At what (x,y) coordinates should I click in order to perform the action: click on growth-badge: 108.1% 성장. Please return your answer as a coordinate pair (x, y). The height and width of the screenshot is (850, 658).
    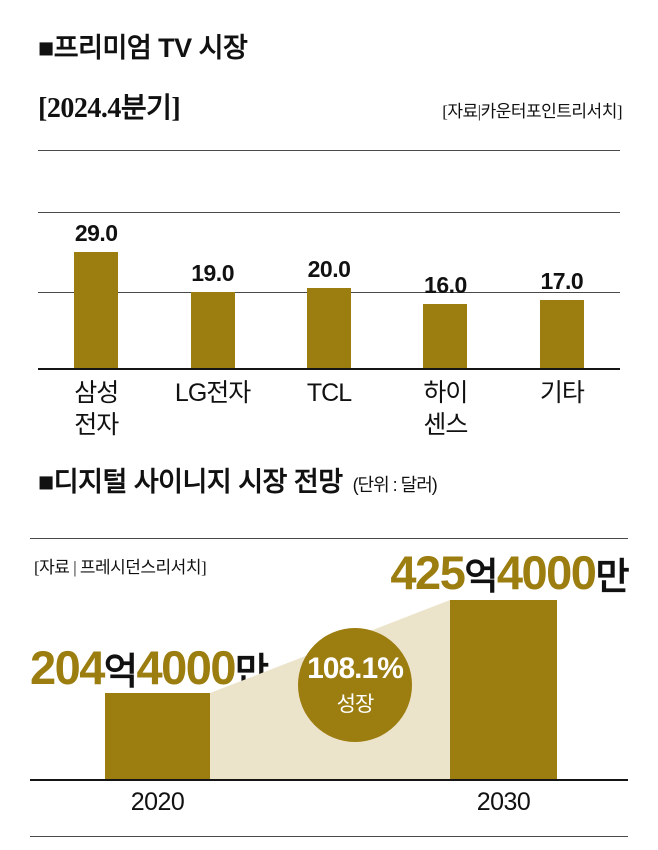
    Looking at the image, I should click on (355, 685).